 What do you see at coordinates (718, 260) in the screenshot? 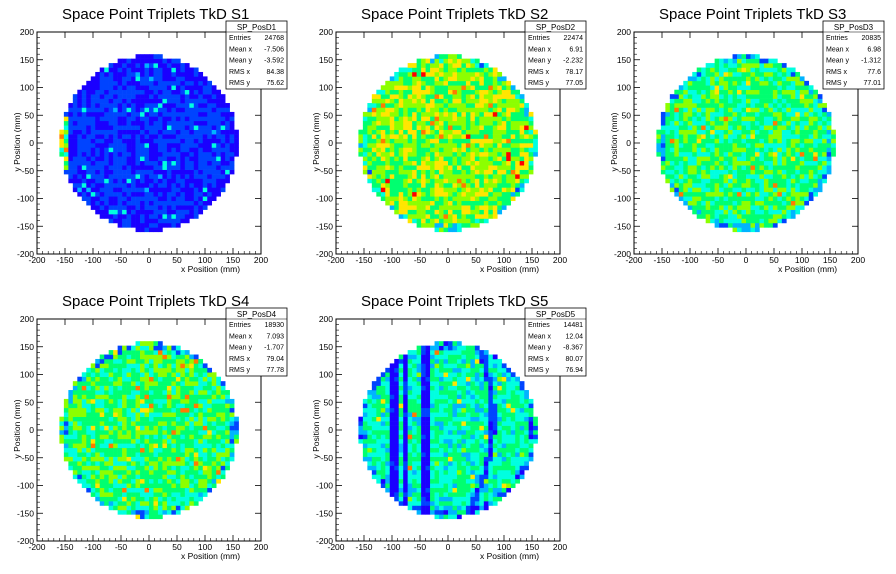
I see `x-tick-label: -50` at bounding box center [718, 260].